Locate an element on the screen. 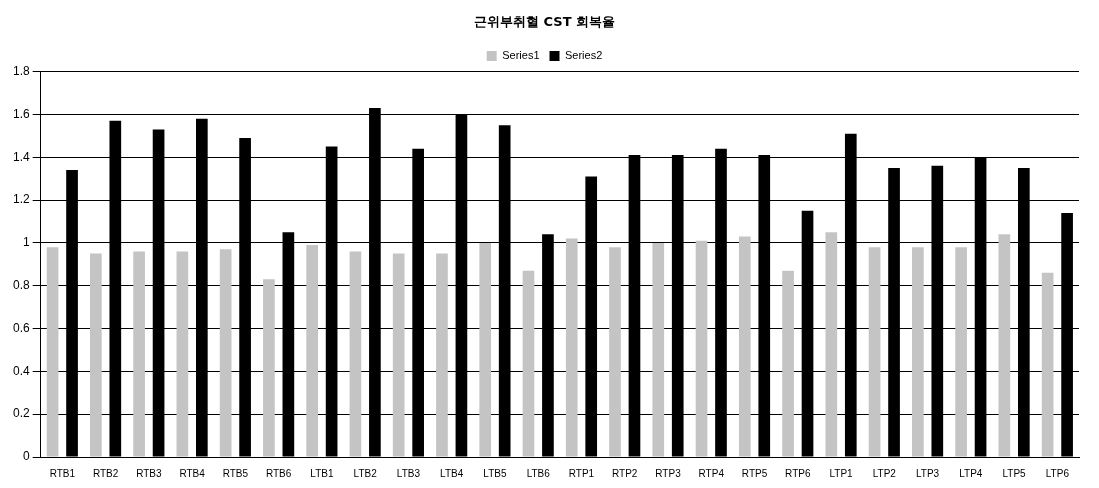 This screenshot has height=488, width=1099. x-tick-label: LTB4 is located at coordinates (452, 473).